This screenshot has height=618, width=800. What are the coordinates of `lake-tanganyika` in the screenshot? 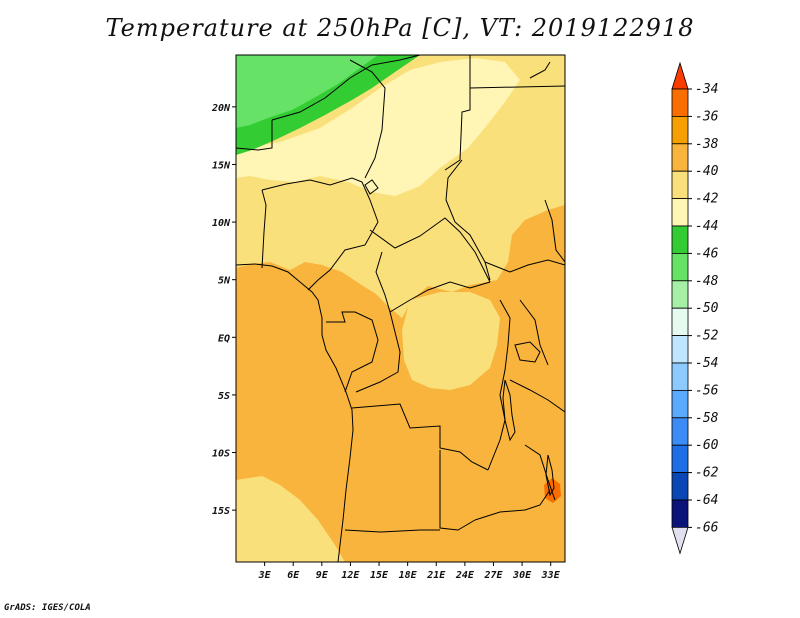 It's located at (509, 410).